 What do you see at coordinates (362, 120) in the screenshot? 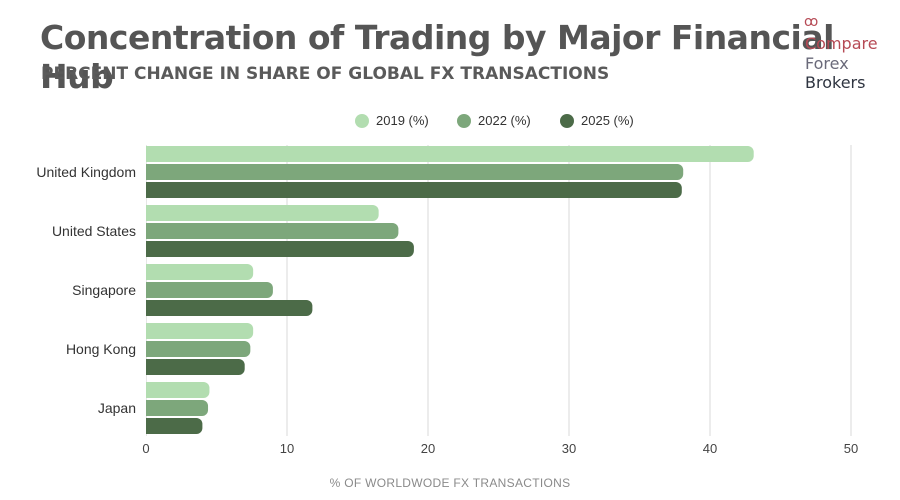
I see `legend-swatch-2019` at bounding box center [362, 120].